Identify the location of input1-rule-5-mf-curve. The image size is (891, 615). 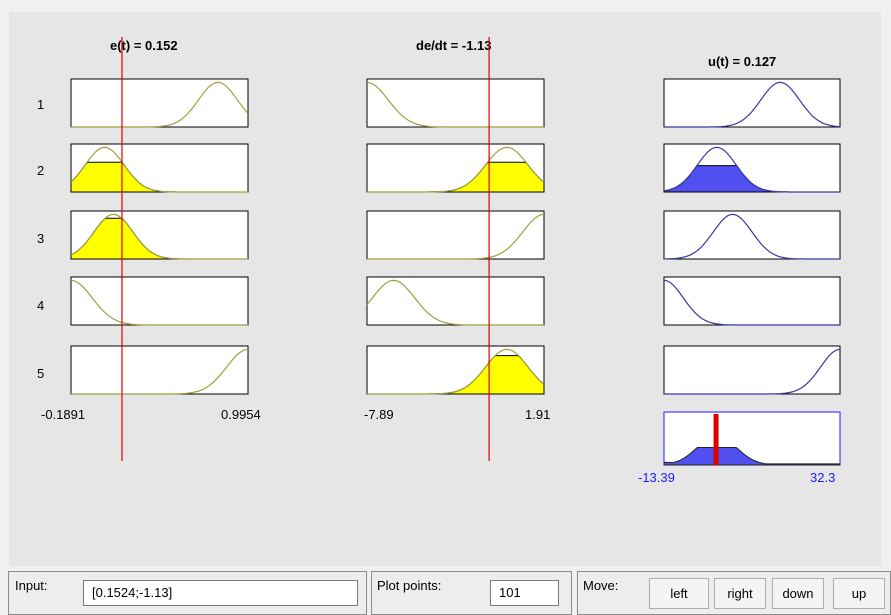
(160, 371).